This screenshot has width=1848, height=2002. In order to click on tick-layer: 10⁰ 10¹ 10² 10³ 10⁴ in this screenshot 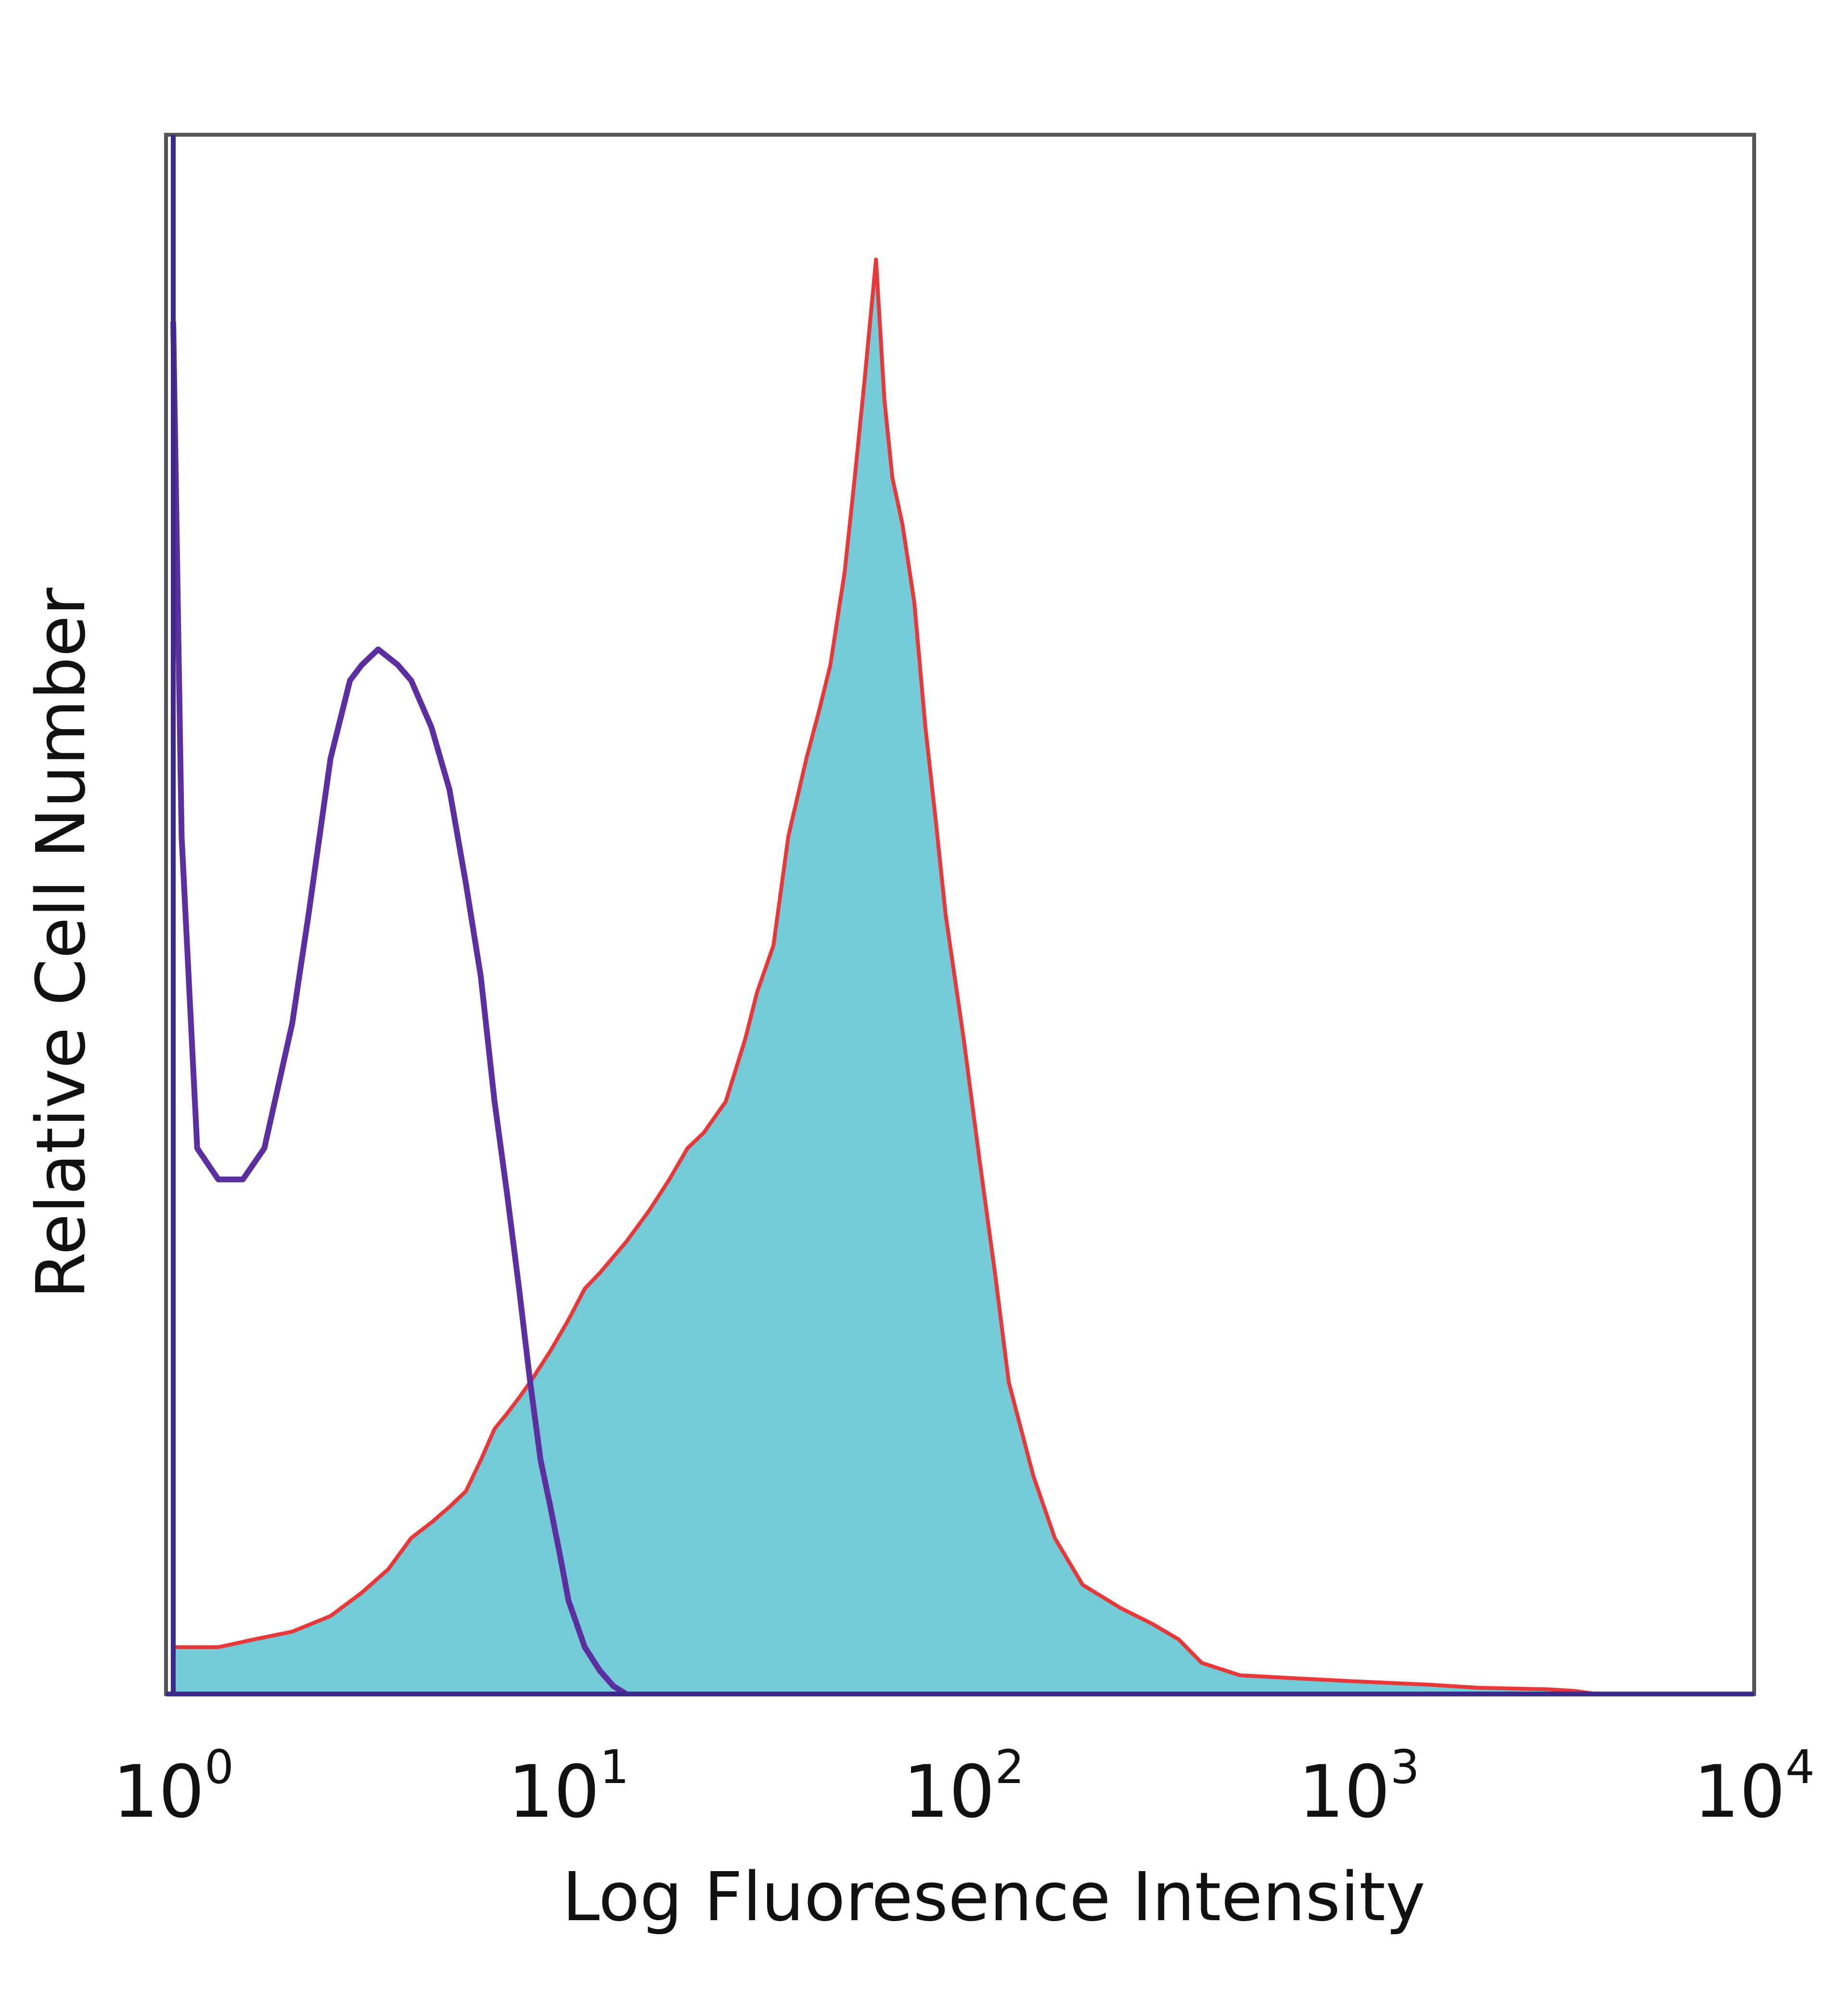, I will do `click(964, 1787)`.